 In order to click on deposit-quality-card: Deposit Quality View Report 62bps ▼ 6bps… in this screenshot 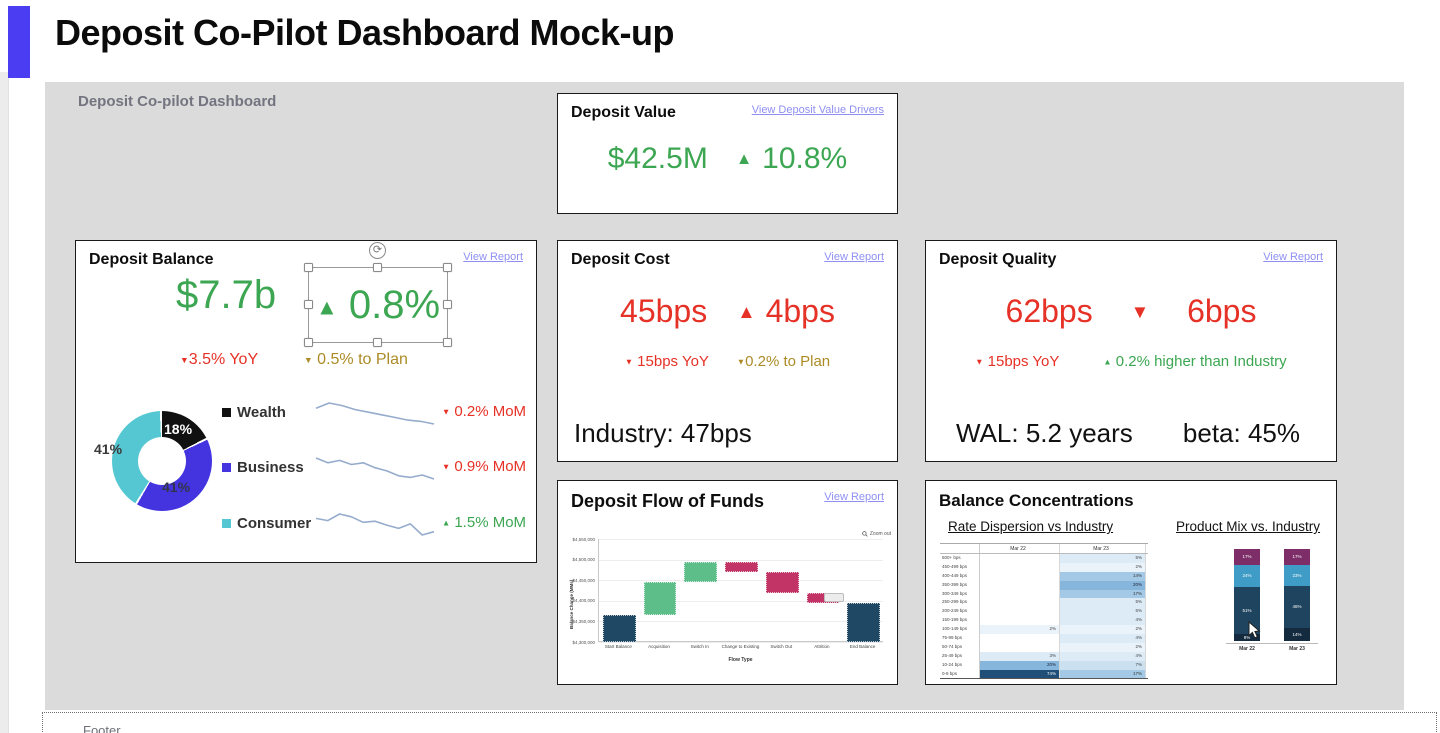, I will do `click(1131, 351)`.